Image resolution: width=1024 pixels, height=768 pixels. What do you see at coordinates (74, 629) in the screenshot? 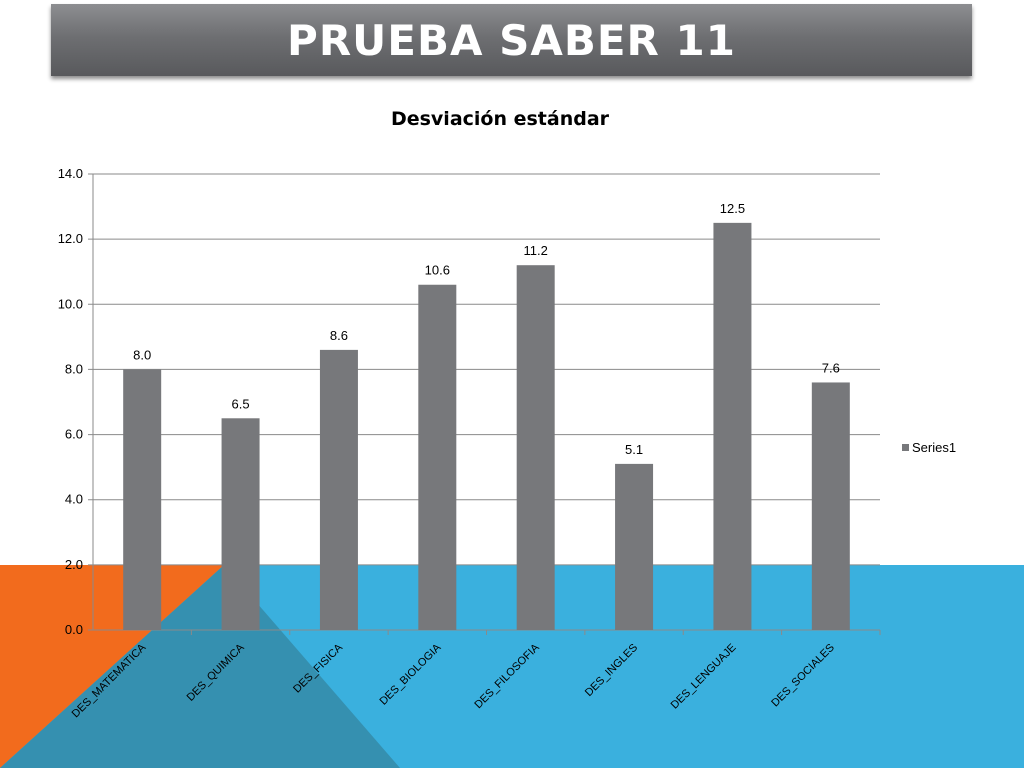
I see `y-tick-label: 0.0` at bounding box center [74, 629].